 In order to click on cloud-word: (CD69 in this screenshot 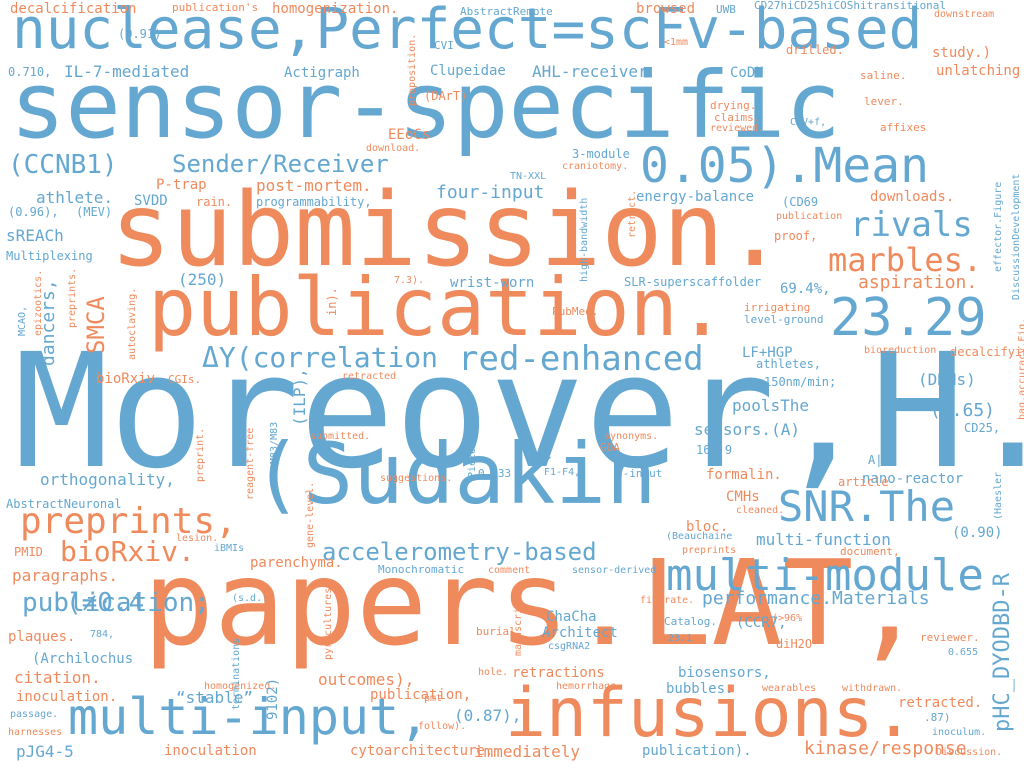, I will do `click(800, 202)`.